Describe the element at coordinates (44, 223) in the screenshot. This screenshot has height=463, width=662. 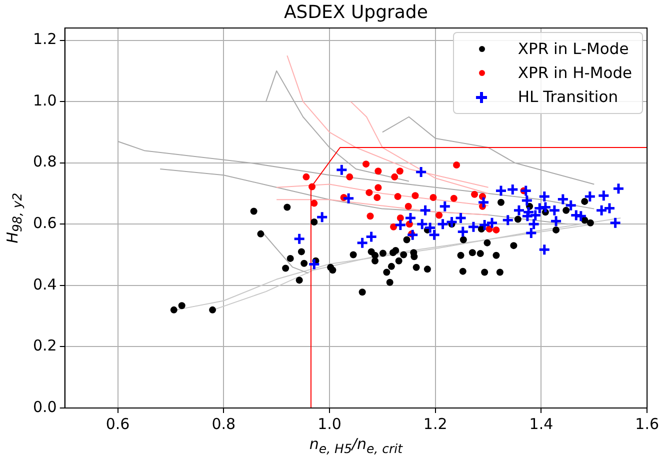
I see `y-tick-label: 0.6` at that location.